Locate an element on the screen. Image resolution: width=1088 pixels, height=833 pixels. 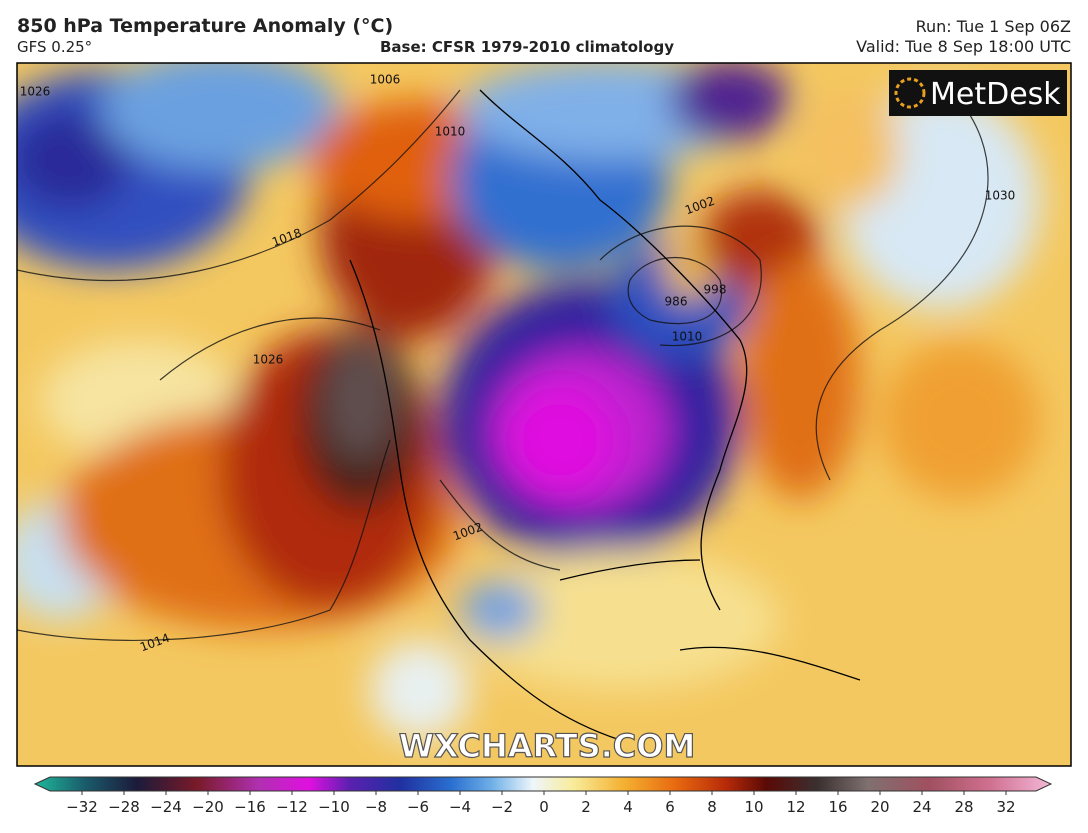
colorbar-tick-label: −32 is located at coordinates (82, 807).